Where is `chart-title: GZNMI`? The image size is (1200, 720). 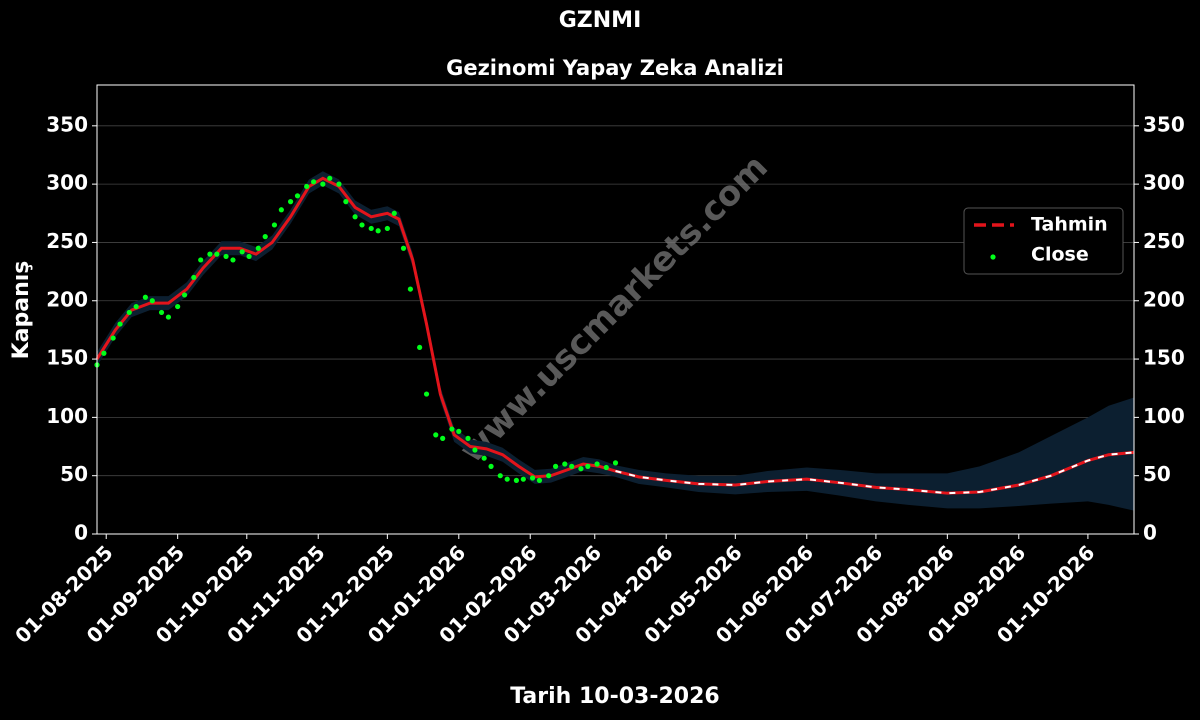
chart-title: GZNMI is located at coordinates (600, 20).